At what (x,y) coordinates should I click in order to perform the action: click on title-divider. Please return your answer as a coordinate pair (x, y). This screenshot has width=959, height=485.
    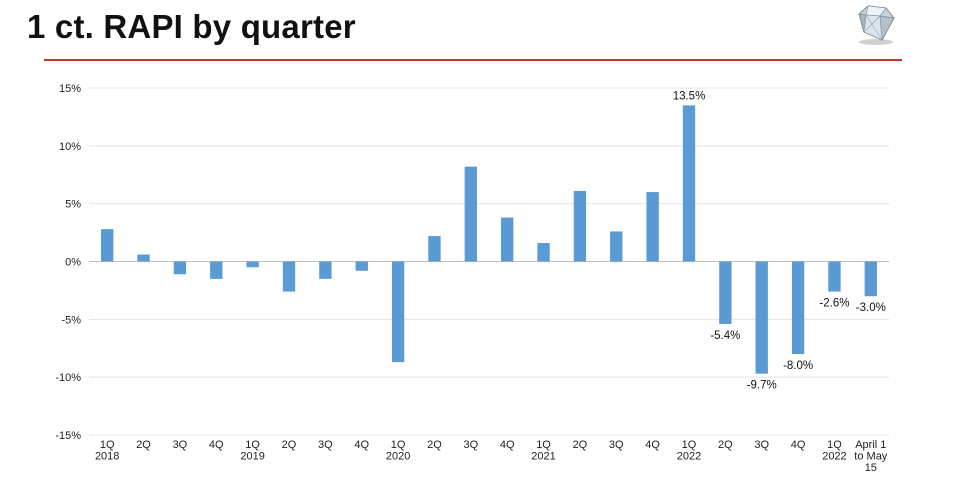
    Looking at the image, I should click on (473, 60).